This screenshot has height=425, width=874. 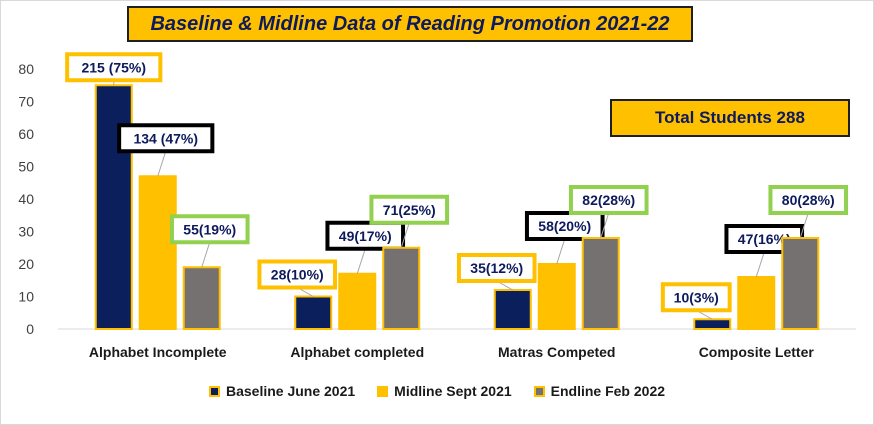 I want to click on legend-item-endline: Endline Feb 2022, so click(x=599, y=391).